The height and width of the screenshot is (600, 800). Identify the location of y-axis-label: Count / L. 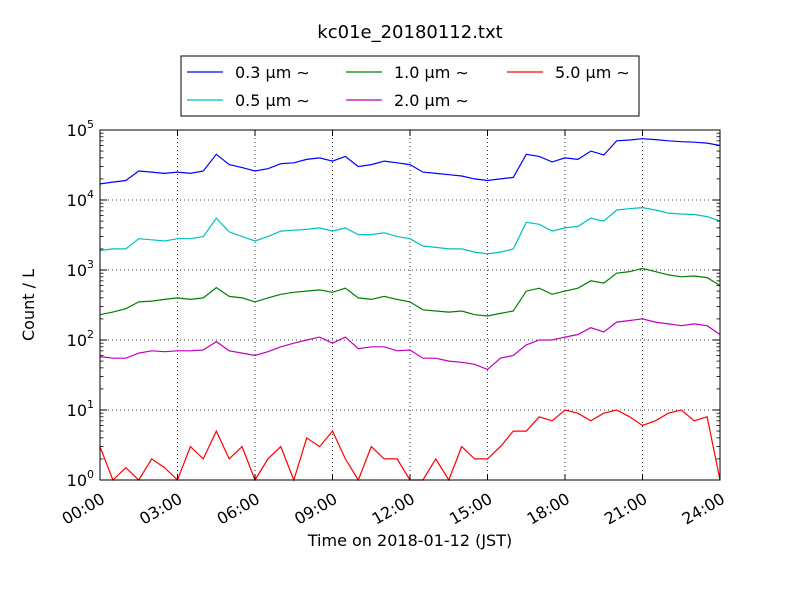
(28, 305).